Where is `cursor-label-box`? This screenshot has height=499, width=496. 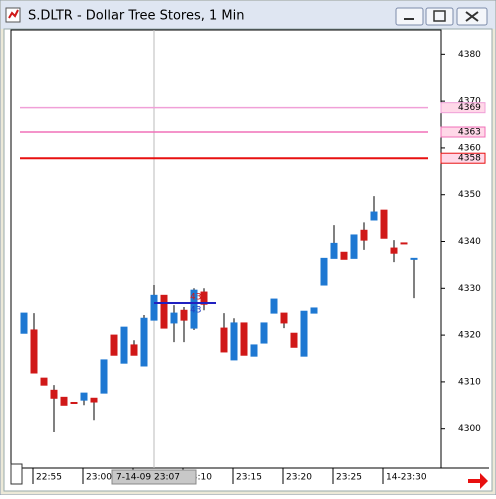 cursor-label-box is located at coordinates (154, 477).